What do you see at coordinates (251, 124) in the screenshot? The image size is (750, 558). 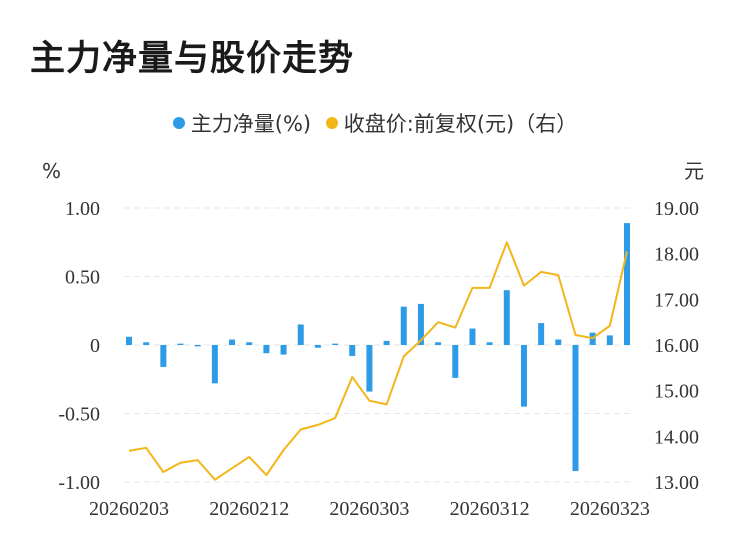 I see `legend-label: 主力净量(%)` at bounding box center [251, 124].